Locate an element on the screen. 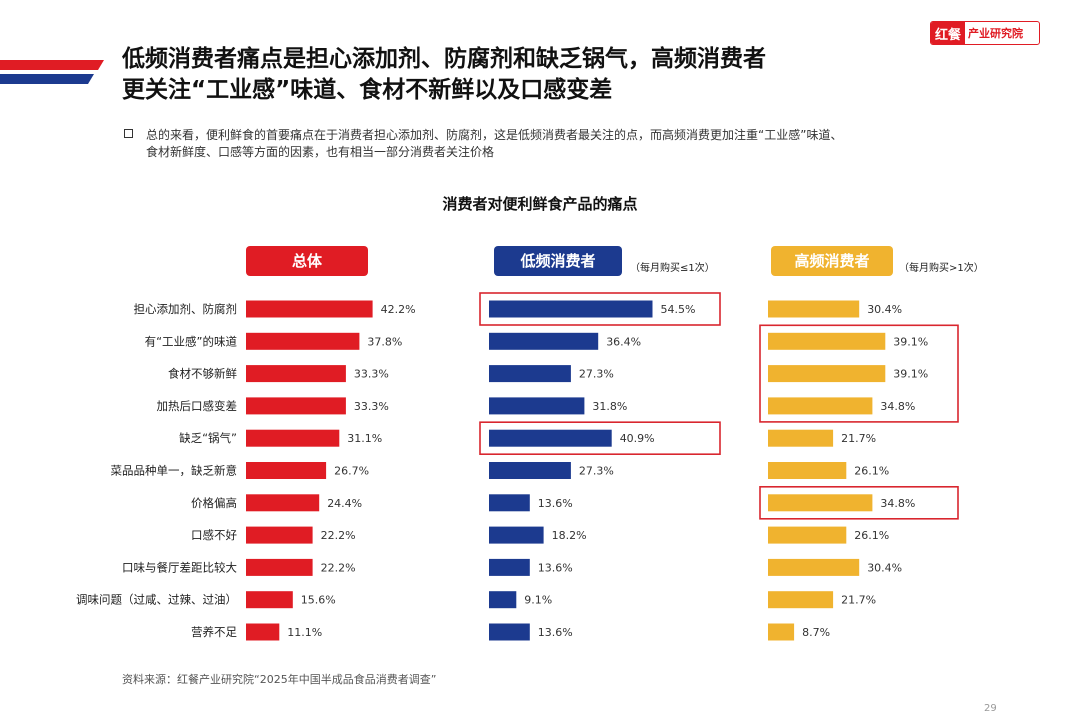  category-label: 担心添加剂、防腐剂 is located at coordinates (186, 309).